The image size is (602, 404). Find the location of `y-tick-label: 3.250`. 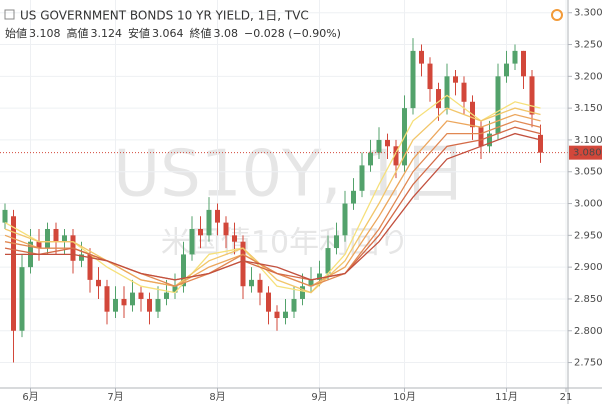

y-tick-label: 3.250 is located at coordinates (588, 45).